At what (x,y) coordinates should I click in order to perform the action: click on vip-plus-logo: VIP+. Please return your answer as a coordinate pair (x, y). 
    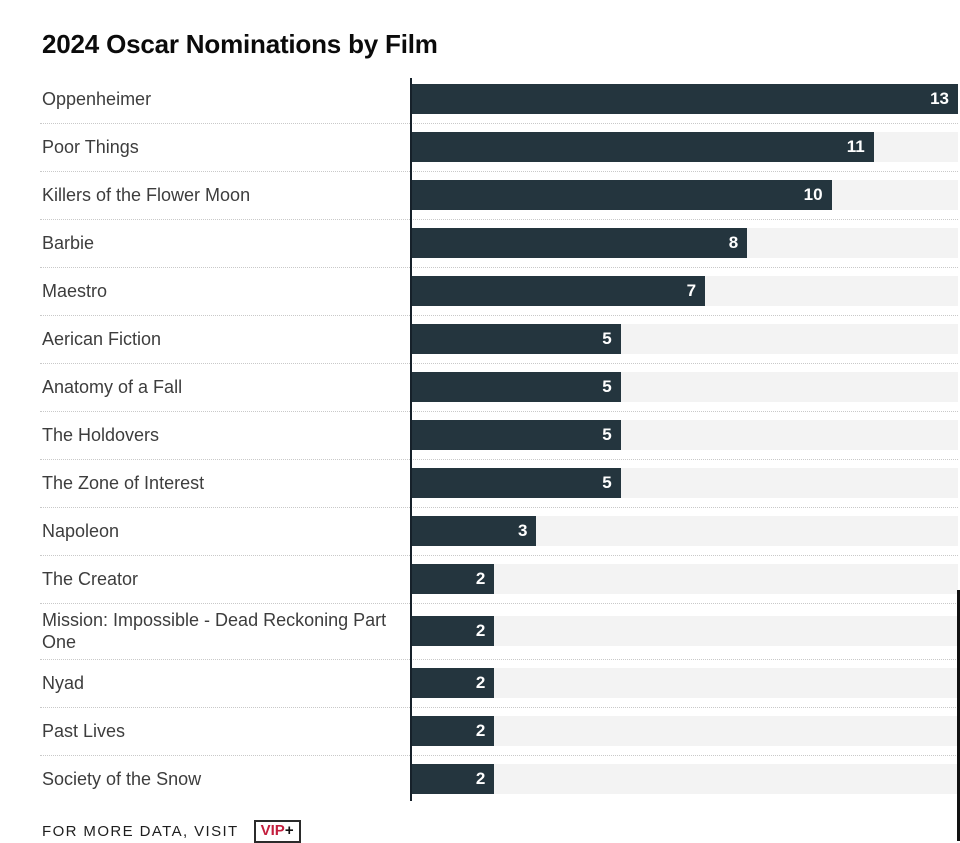
    Looking at the image, I should click on (277, 831).